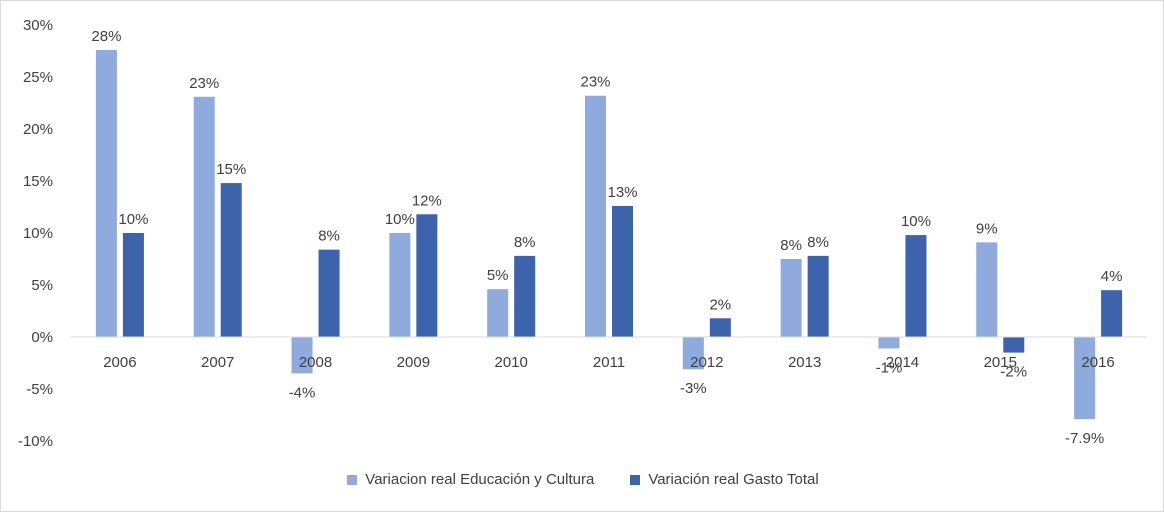 The image size is (1164, 512). Describe the element at coordinates (38, 233) in the screenshot. I see `y-tick-label: 10%` at that location.